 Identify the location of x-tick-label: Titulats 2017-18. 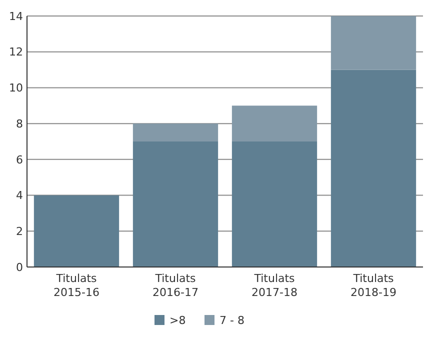
(275, 285).